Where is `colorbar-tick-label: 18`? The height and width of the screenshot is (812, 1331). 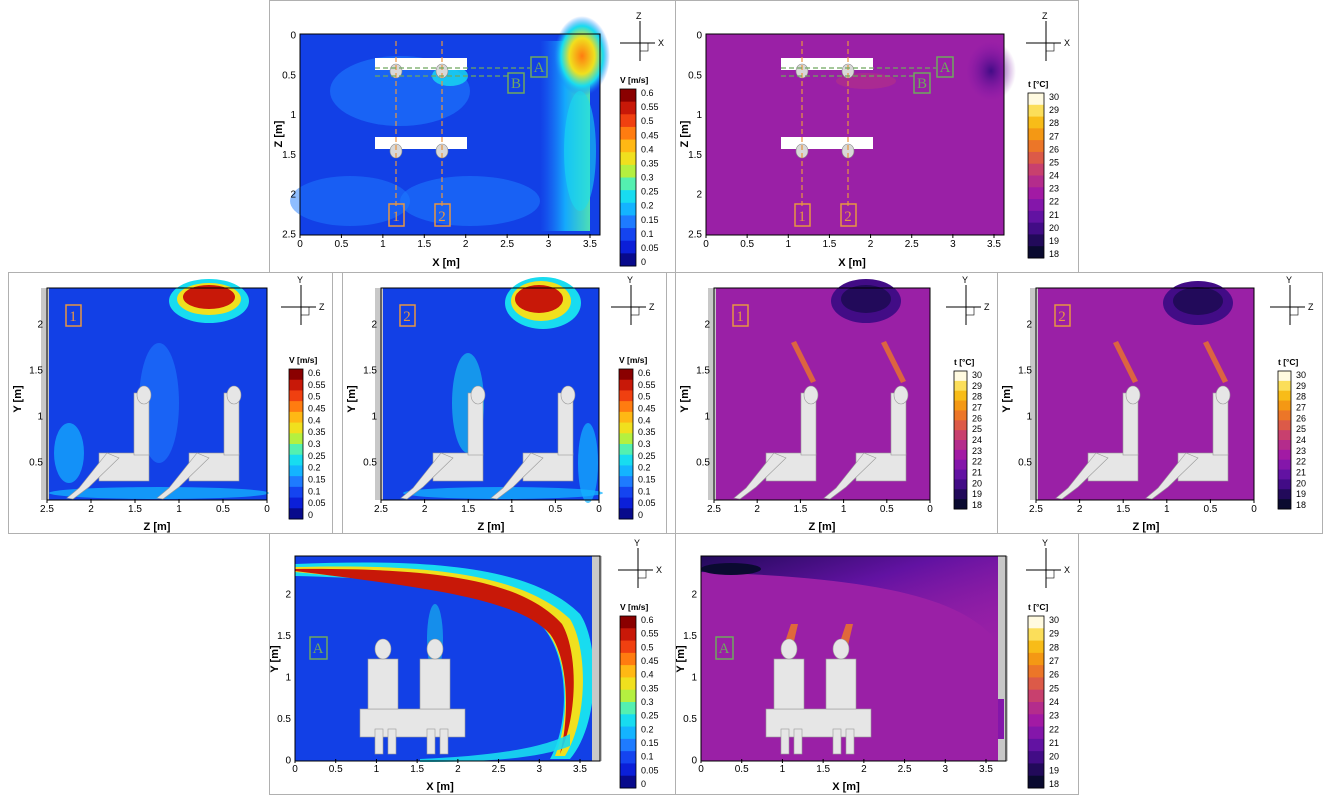
colorbar-tick-label: 18 is located at coordinates (1301, 505).